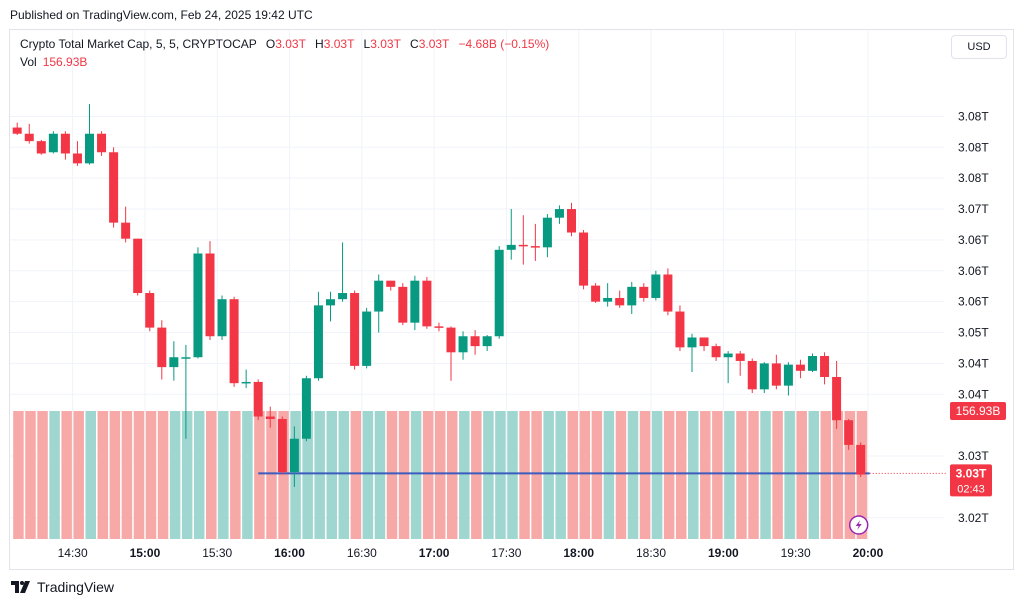 The image size is (1024, 605). I want to click on volume-value: 156.93B, so click(65, 62).